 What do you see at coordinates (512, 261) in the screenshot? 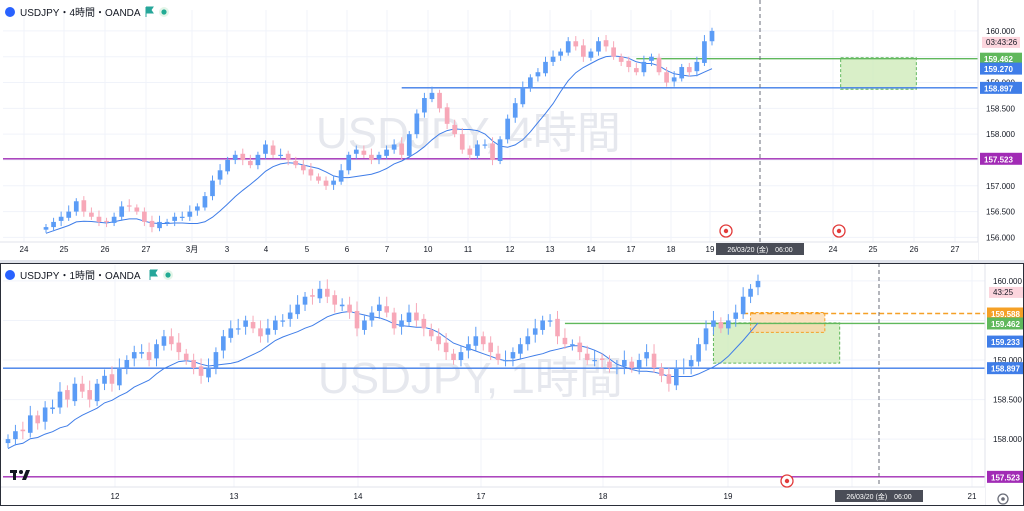
I see `pane-divider` at bounding box center [512, 261].